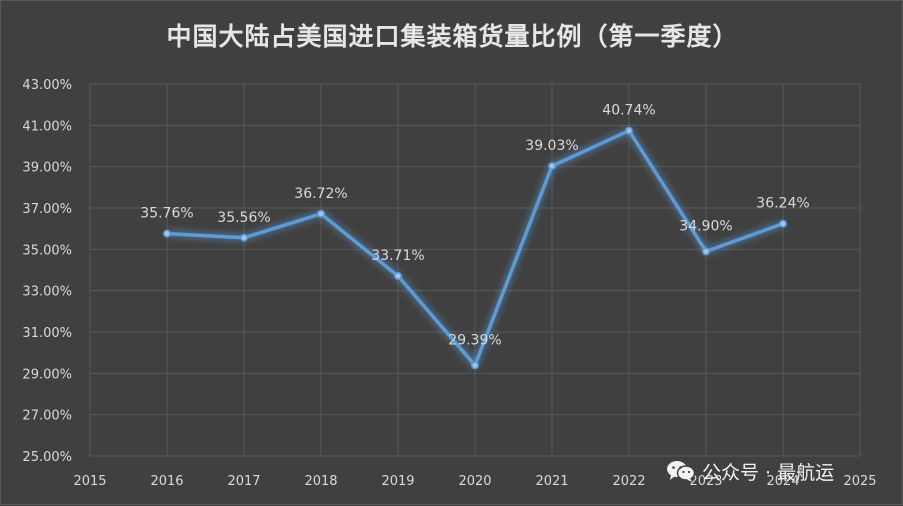 This screenshot has width=903, height=506. Describe the element at coordinates (47, 85) in the screenshot. I see `y-tick-label: 43.00%` at that location.